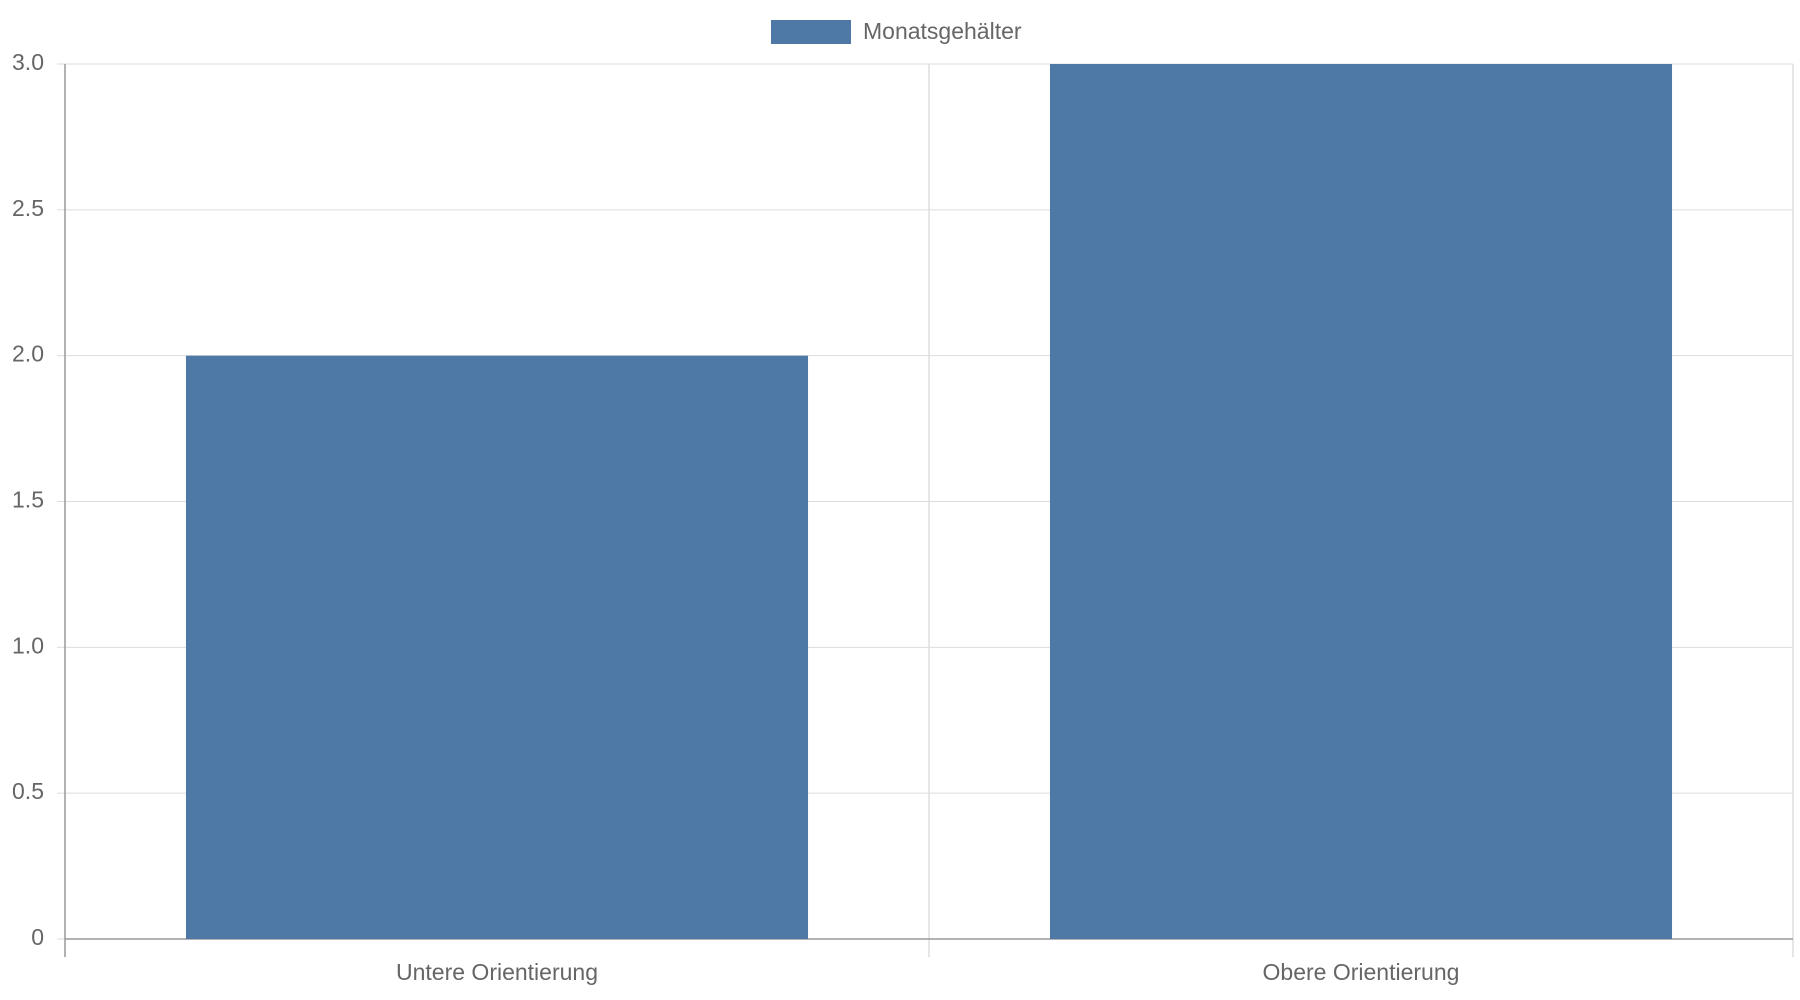 The image size is (1800, 1000). I want to click on x-tick-label: Untere Orientierung, so click(497, 972).